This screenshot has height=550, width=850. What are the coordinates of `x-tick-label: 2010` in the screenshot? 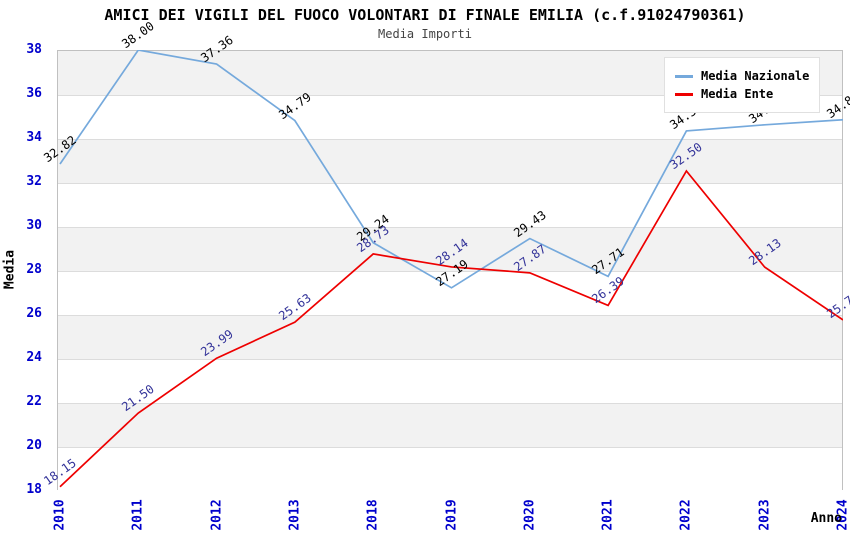 It's located at (60, 515).